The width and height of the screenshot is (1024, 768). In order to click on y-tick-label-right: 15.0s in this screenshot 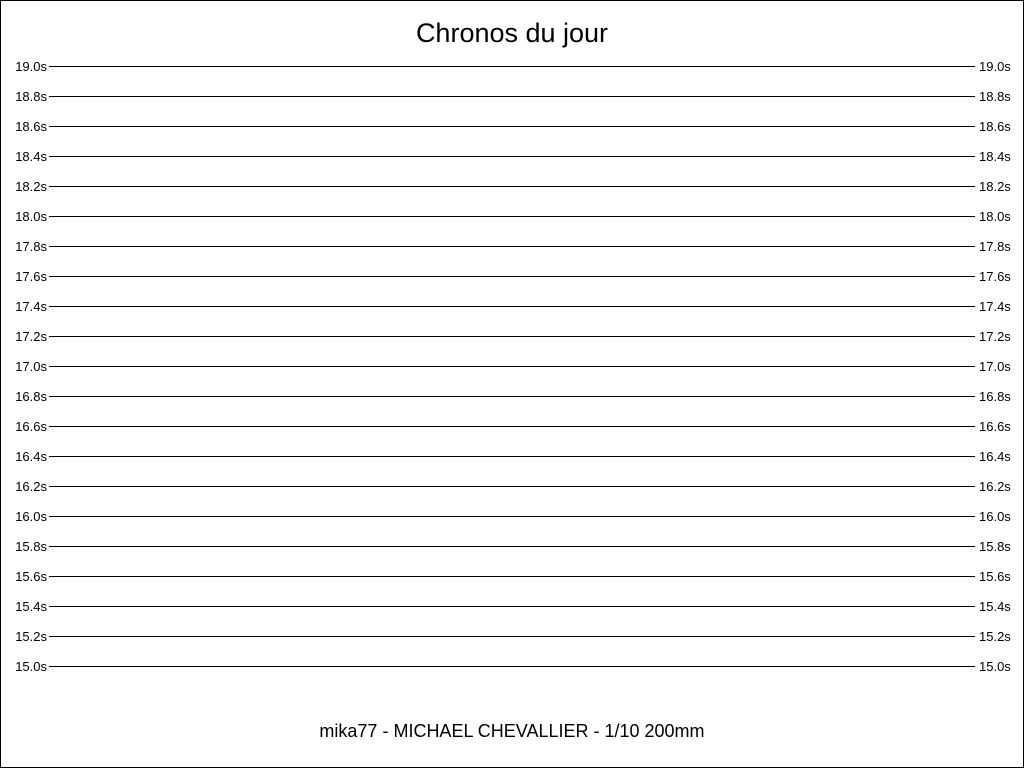, I will do `click(995, 666)`.